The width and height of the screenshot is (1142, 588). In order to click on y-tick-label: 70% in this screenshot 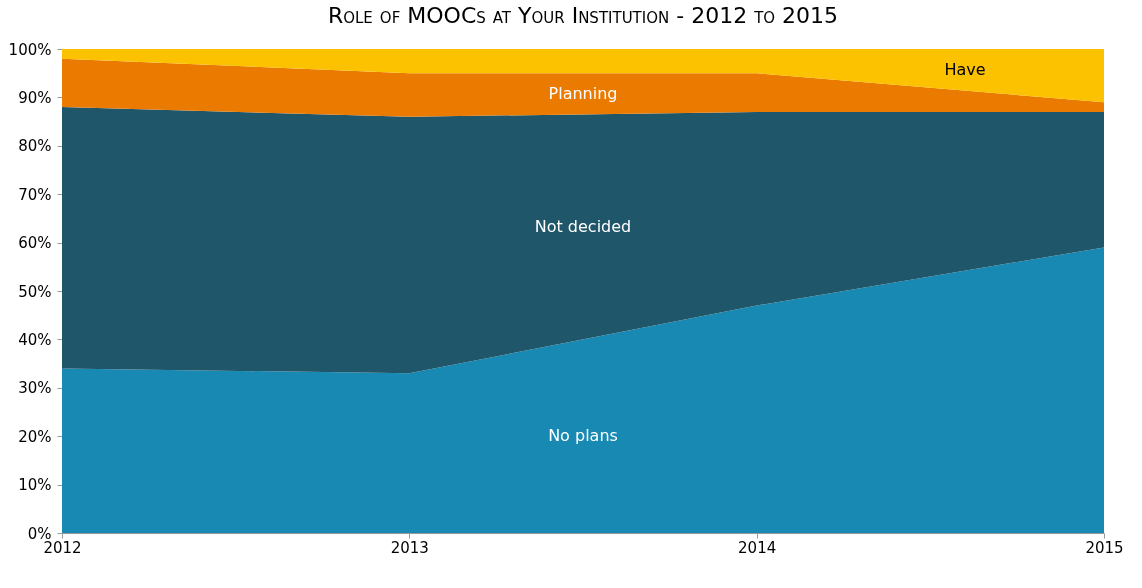, I will do `click(35, 194)`.